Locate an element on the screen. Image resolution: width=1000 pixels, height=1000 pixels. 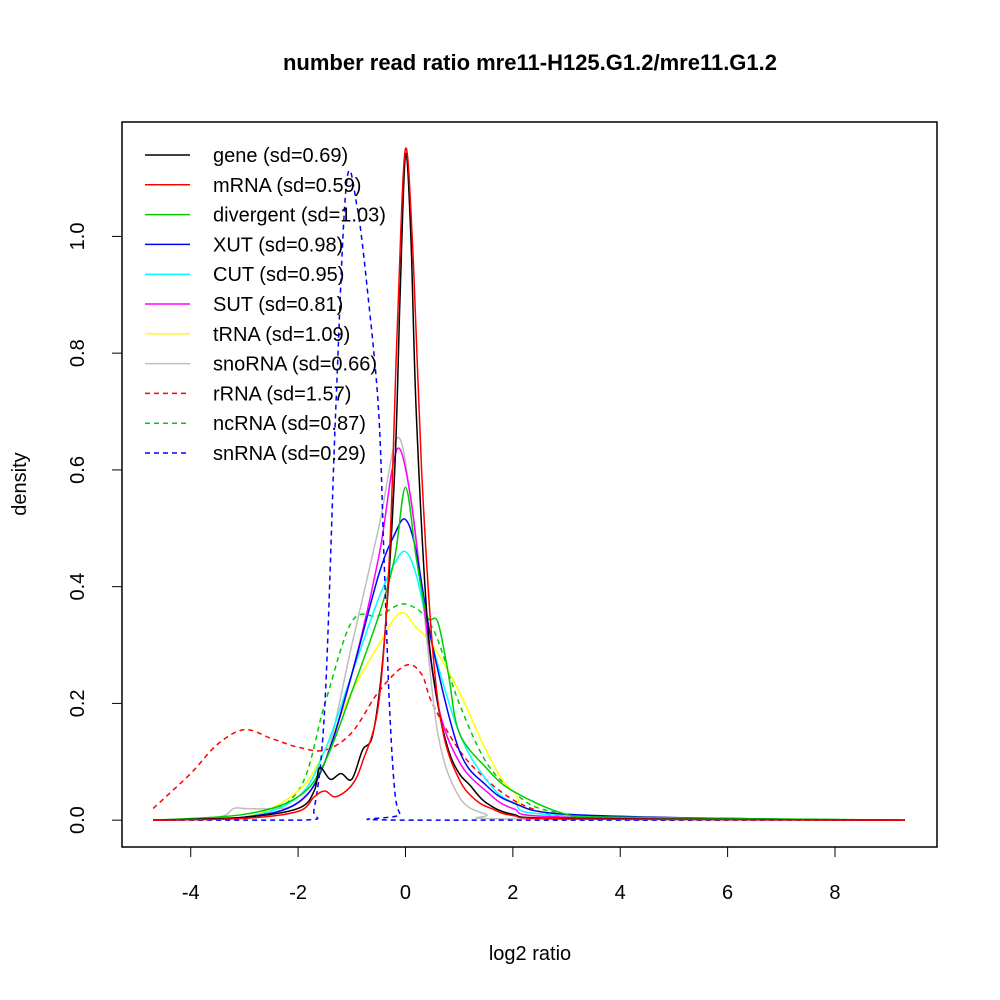
legend-entry: snRNA (sd=0.29) is located at coordinates (289, 454).